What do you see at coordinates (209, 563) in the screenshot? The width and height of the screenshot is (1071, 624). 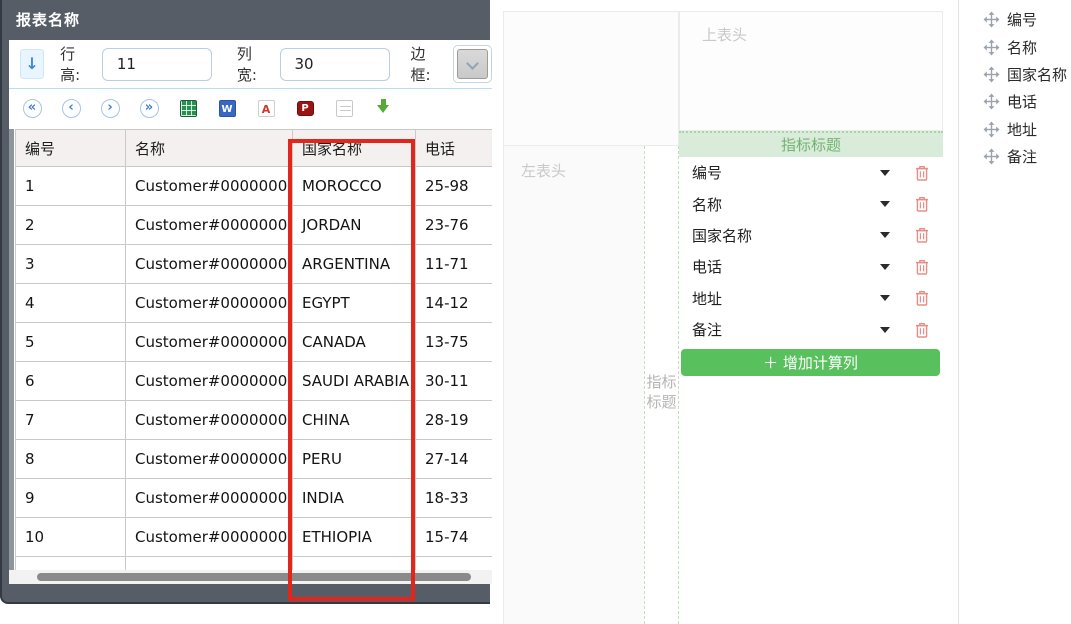 I see `cell-name: Customer#000000011` at bounding box center [209, 563].